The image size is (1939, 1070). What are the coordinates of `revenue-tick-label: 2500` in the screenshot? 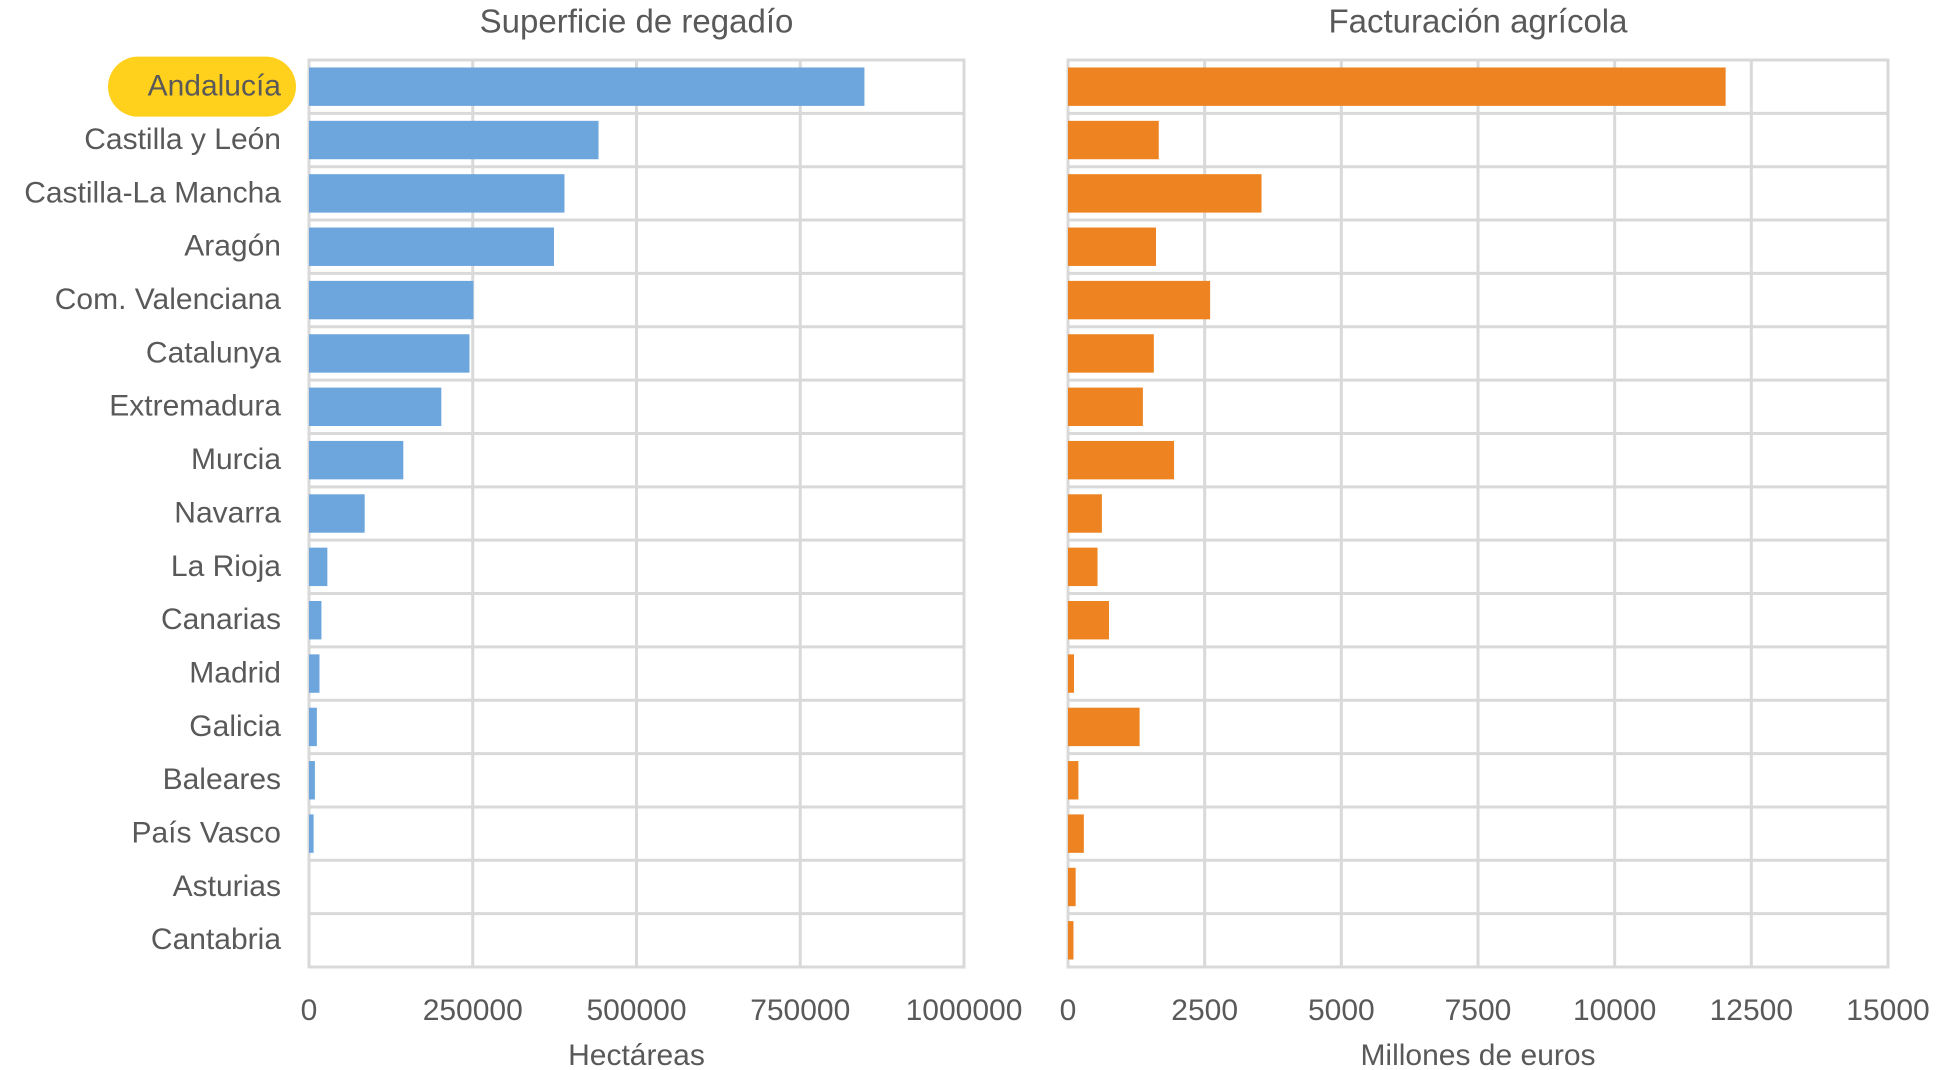 It's located at (1204, 1010).